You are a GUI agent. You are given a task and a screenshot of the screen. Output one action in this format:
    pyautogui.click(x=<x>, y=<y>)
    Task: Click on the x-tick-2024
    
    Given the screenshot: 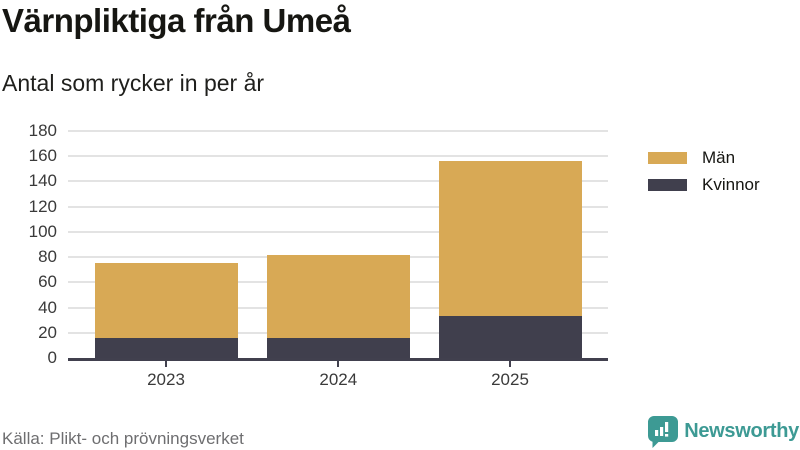 What is the action you would take?
    pyautogui.click(x=338, y=363)
    